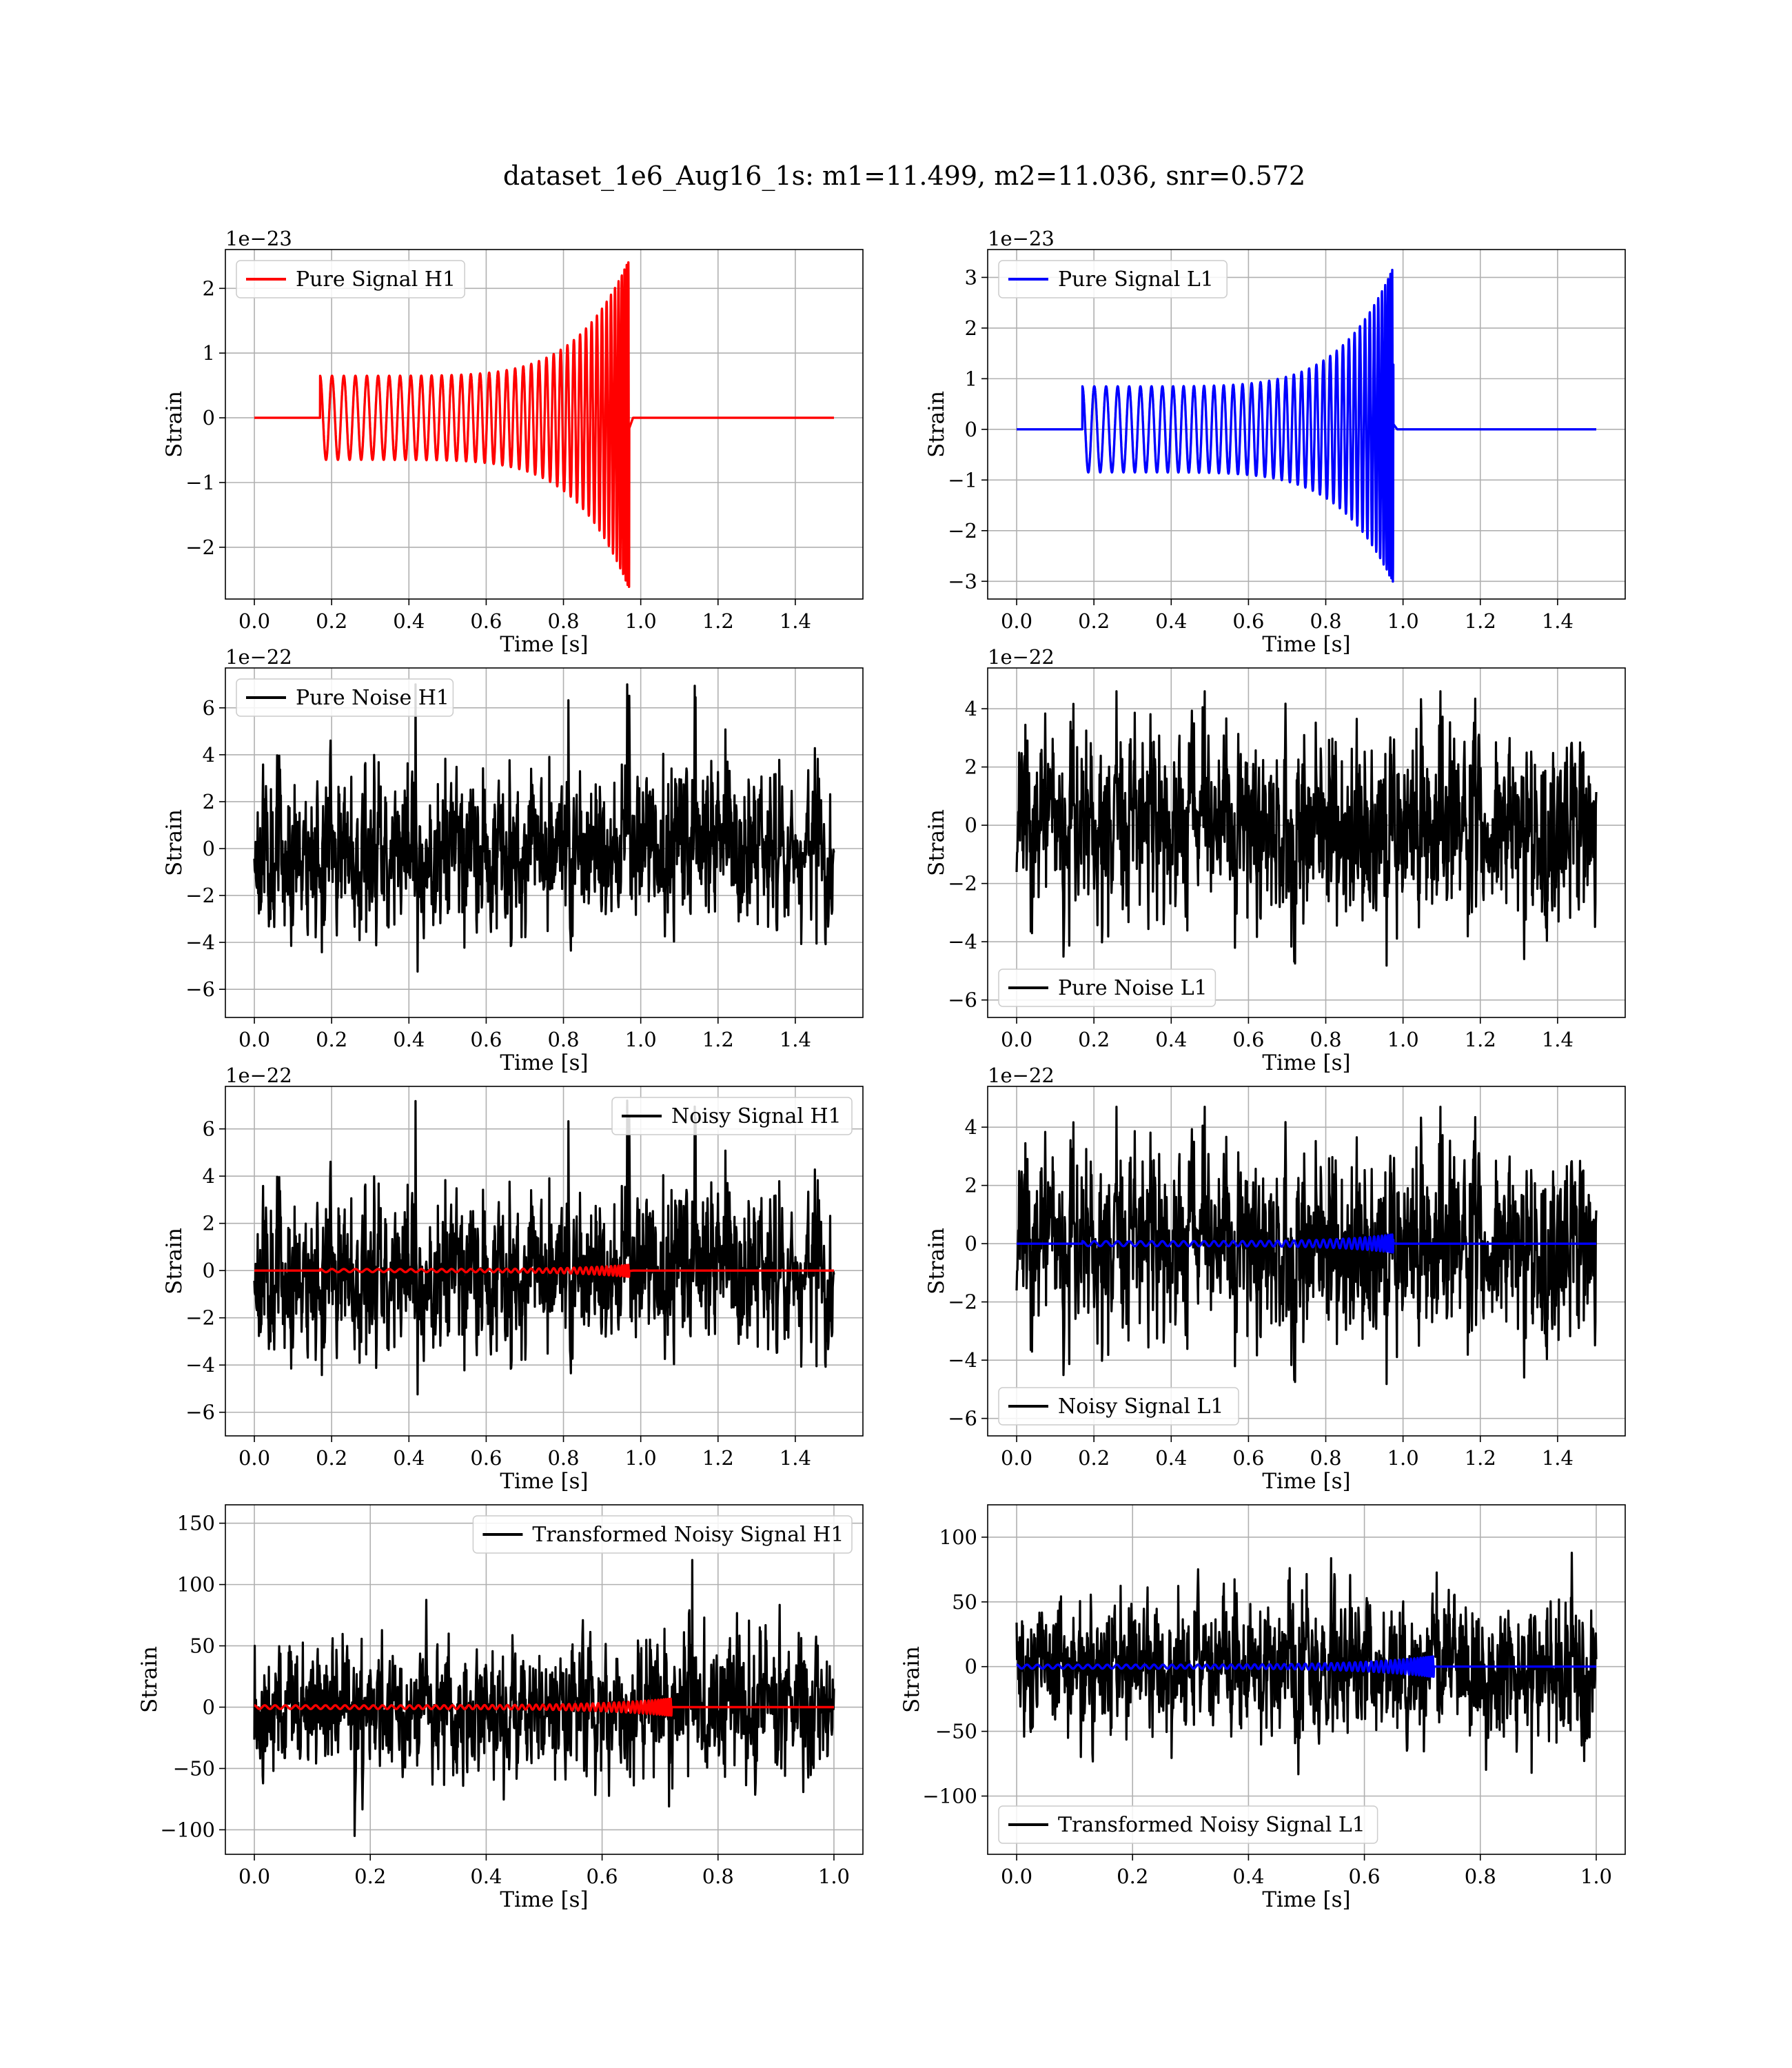 The image size is (1792, 2068). Describe the element at coordinates (971, 277) in the screenshot. I see `y-tick-label: 3` at that location.